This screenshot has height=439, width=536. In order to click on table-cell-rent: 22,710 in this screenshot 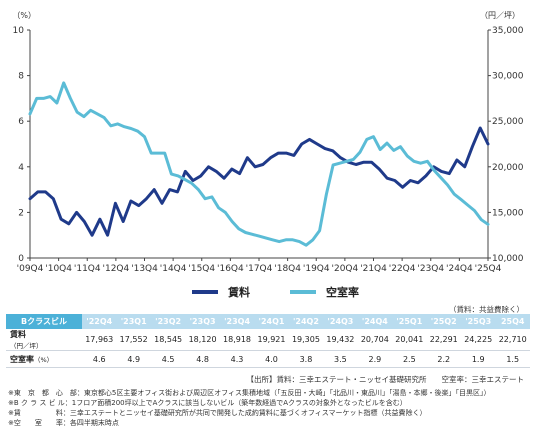, I will do `click(512, 340)`.